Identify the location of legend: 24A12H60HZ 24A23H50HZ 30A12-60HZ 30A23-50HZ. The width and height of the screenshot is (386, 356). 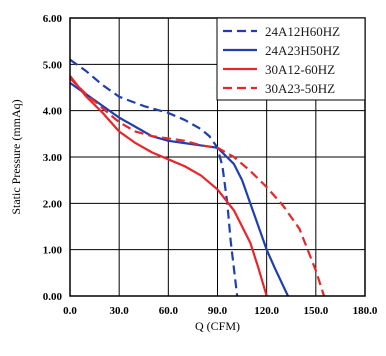
(291, 59).